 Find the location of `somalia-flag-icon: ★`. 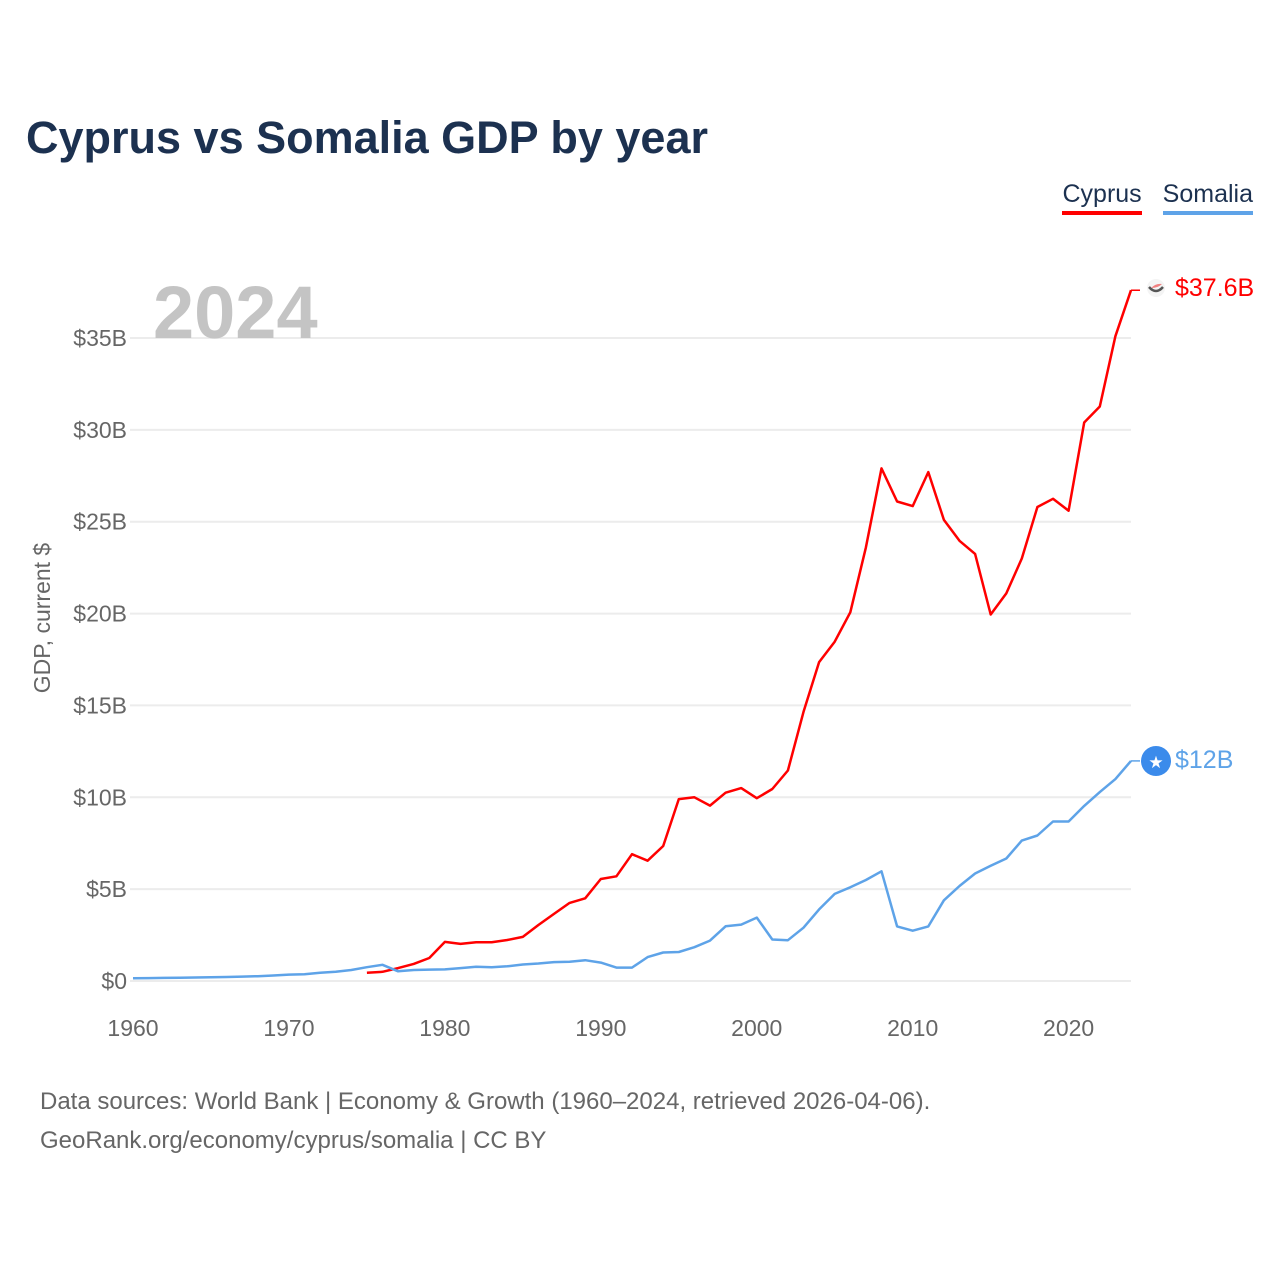

somalia-flag-icon: ★ is located at coordinates (1156, 761).